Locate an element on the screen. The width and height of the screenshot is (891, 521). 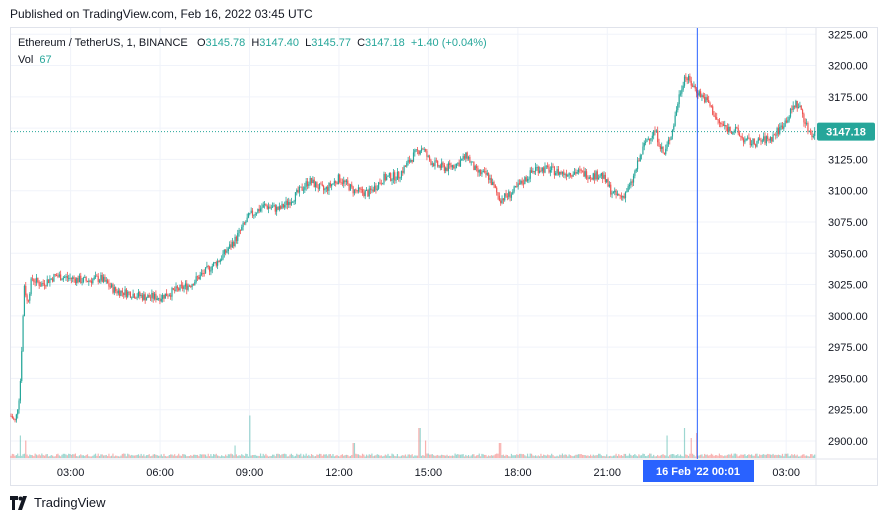
y-tick-label: 3100.00 is located at coordinates (848, 192).